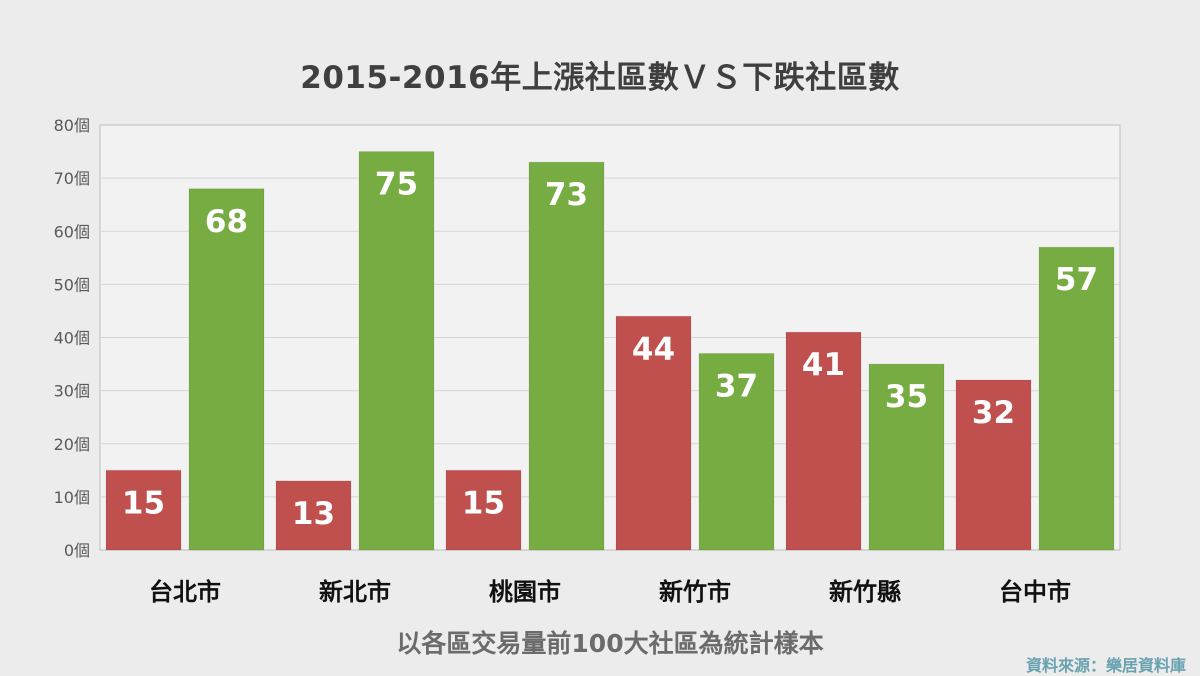  Describe the element at coordinates (72, 338) in the screenshot. I see `y-tick-label: 40個` at that location.